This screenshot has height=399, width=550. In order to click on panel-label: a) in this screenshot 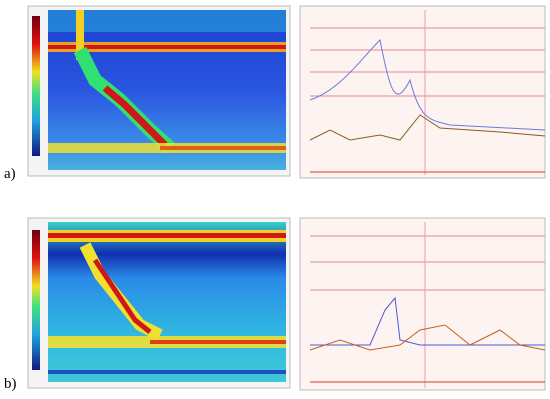, I will do `click(10, 174)`.